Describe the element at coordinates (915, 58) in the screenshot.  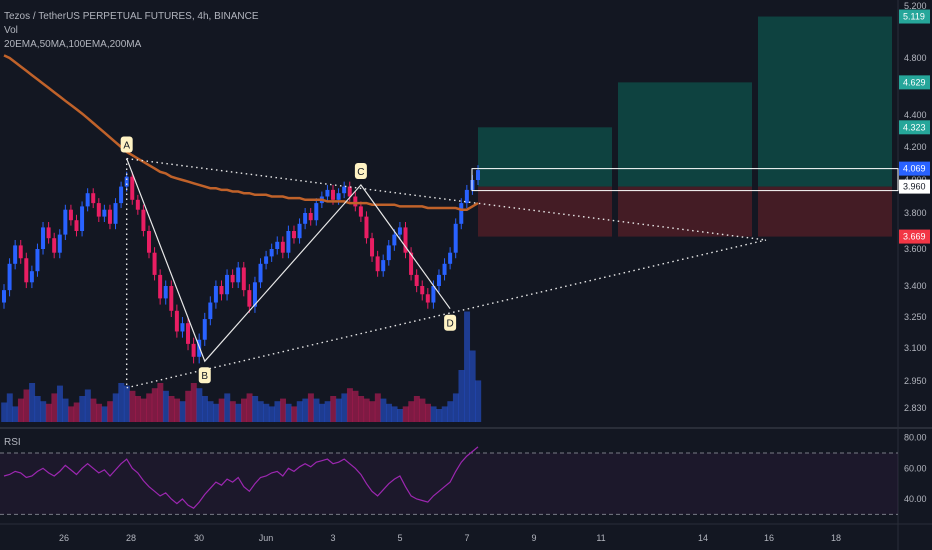
I see `price-axis-tick: 4.800` at that location.